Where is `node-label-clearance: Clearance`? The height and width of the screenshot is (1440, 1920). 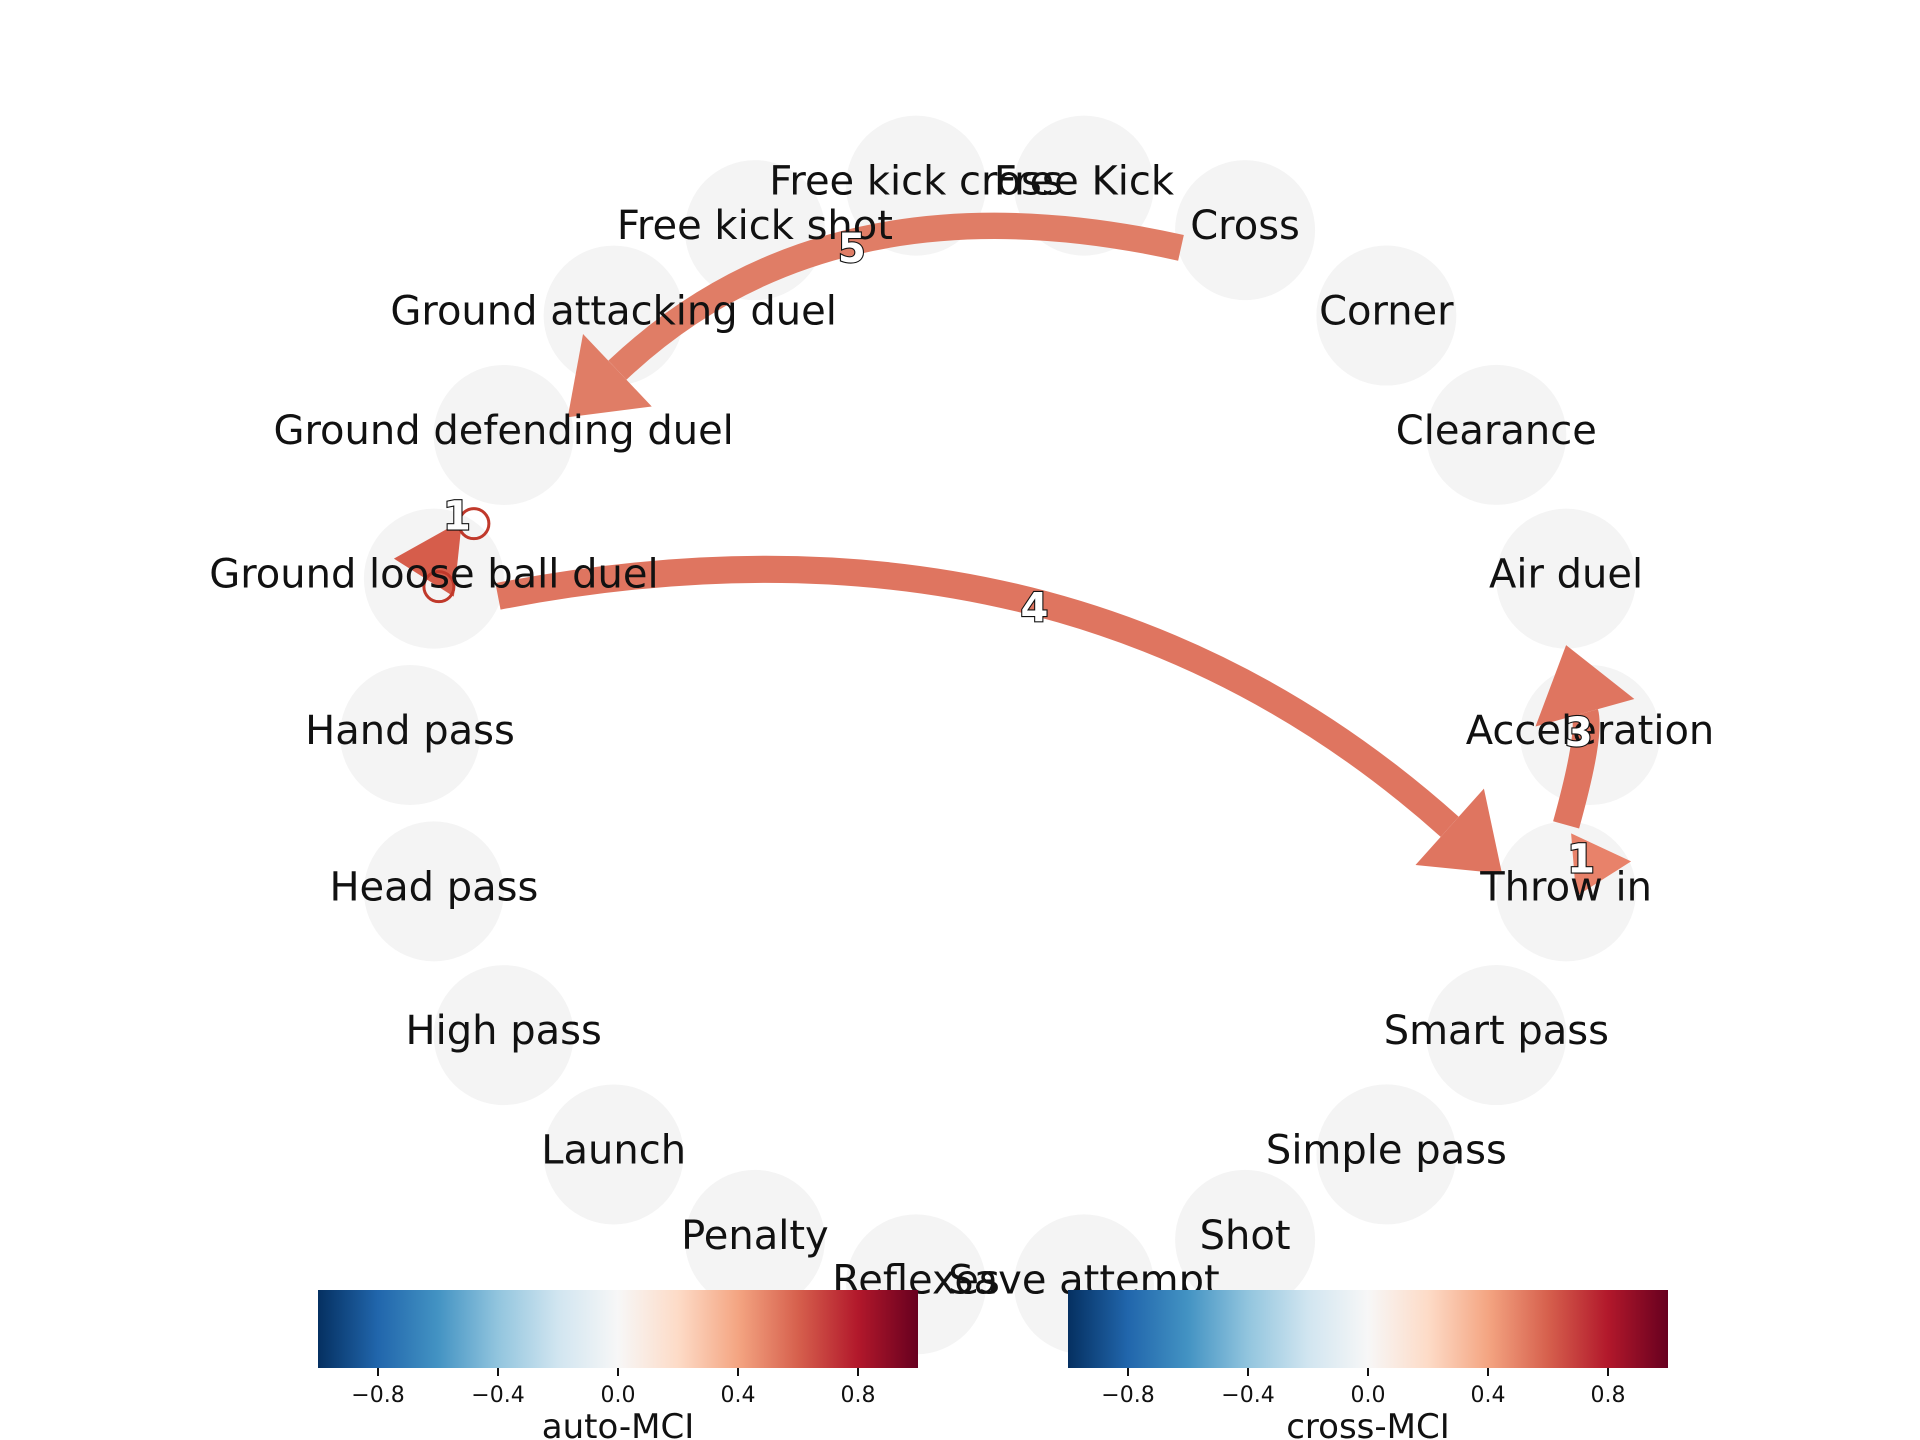
node-label-clearance: Clearance is located at coordinates (1496, 431).